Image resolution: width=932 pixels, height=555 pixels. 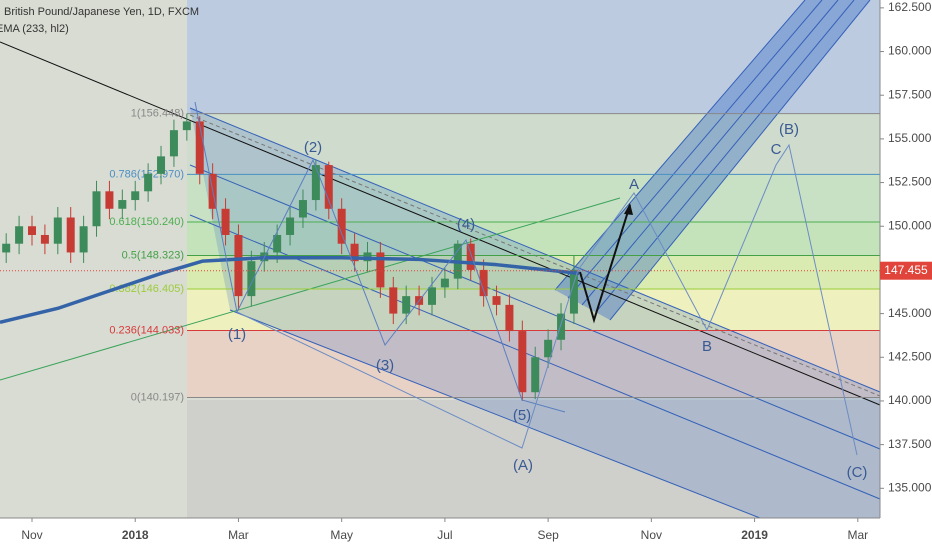 What do you see at coordinates (910, 400) in the screenshot?
I see `y-tick-label: 140.000` at bounding box center [910, 400].